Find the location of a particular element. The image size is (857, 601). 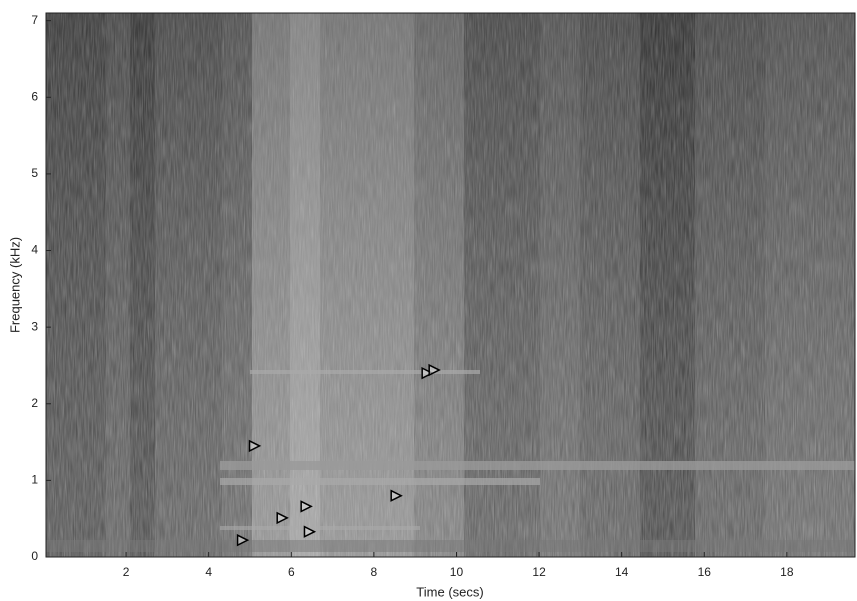

y-tick-label: 6 is located at coordinates (34, 96).